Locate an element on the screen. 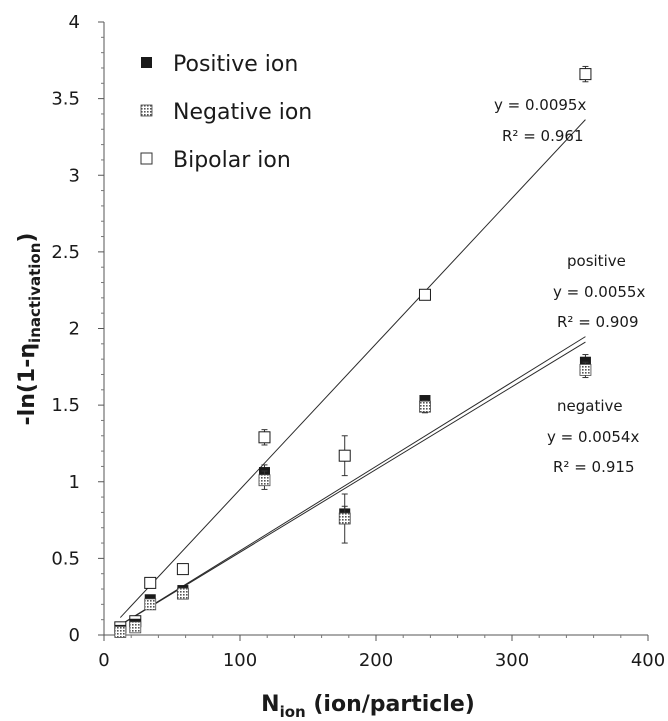 The height and width of the screenshot is (721, 668). positive-equation: y = 0.0055x is located at coordinates (599, 292).